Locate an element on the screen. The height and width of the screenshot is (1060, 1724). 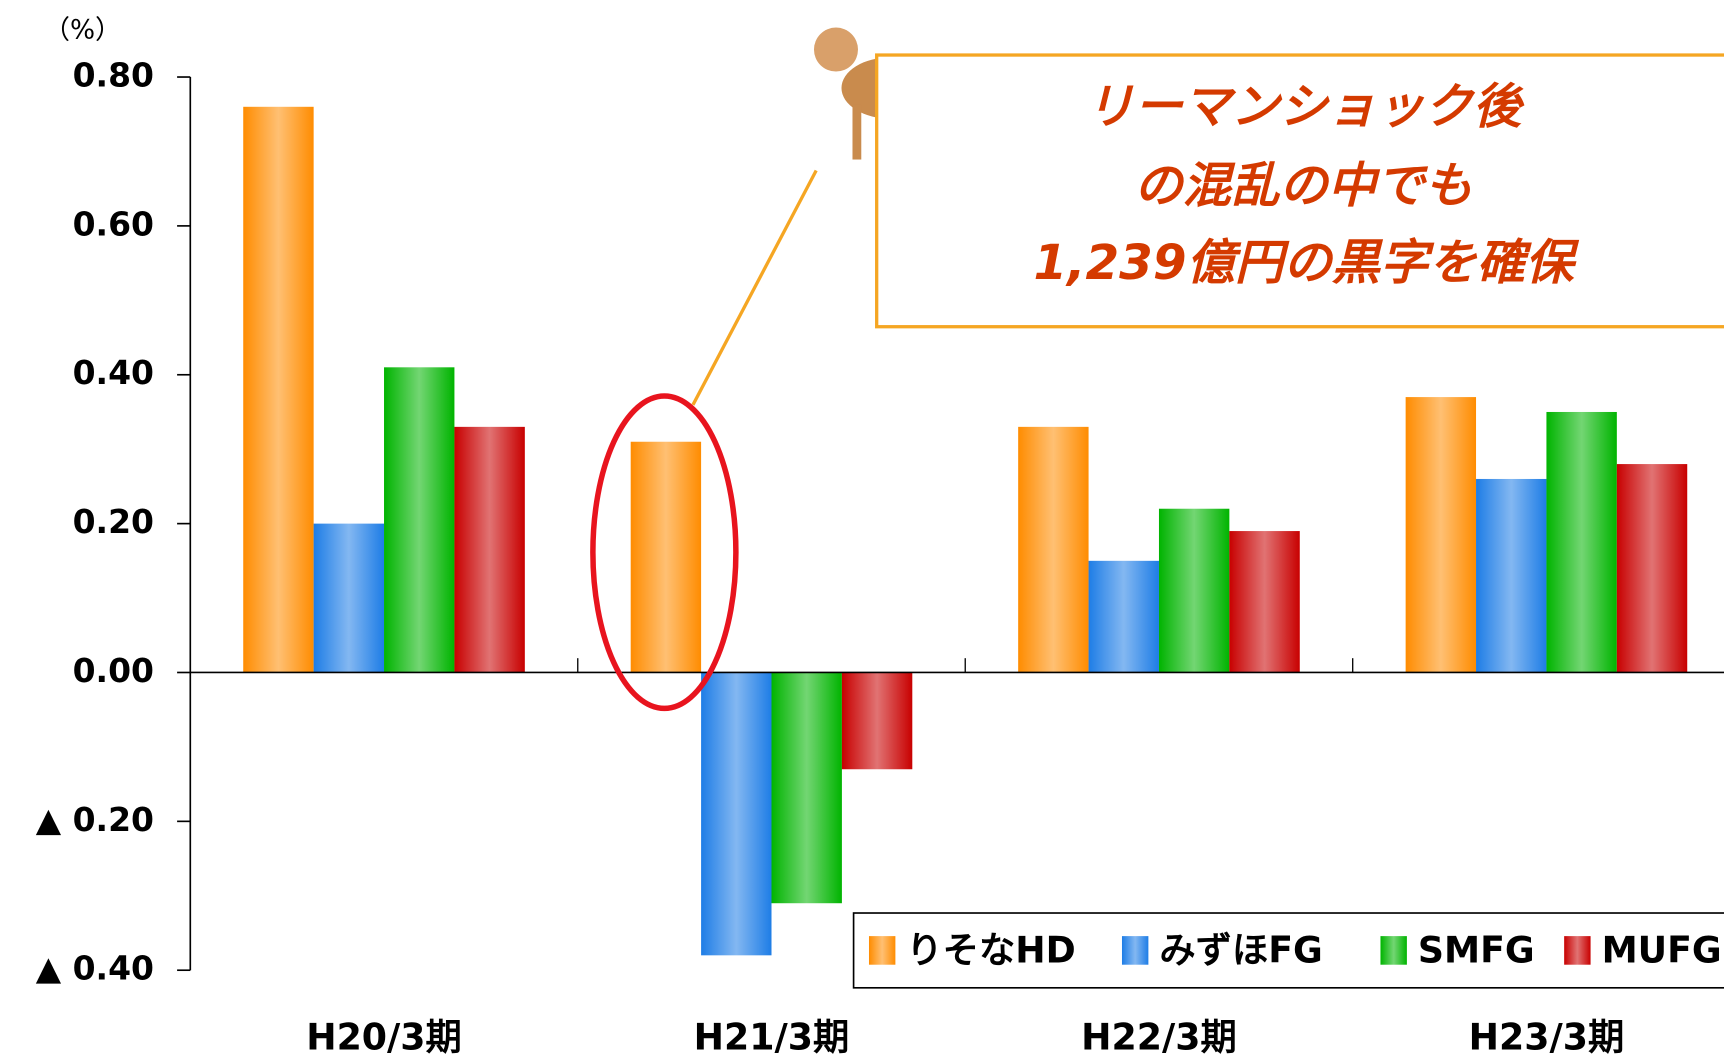
annotation-box is located at coordinates (1299, 191).